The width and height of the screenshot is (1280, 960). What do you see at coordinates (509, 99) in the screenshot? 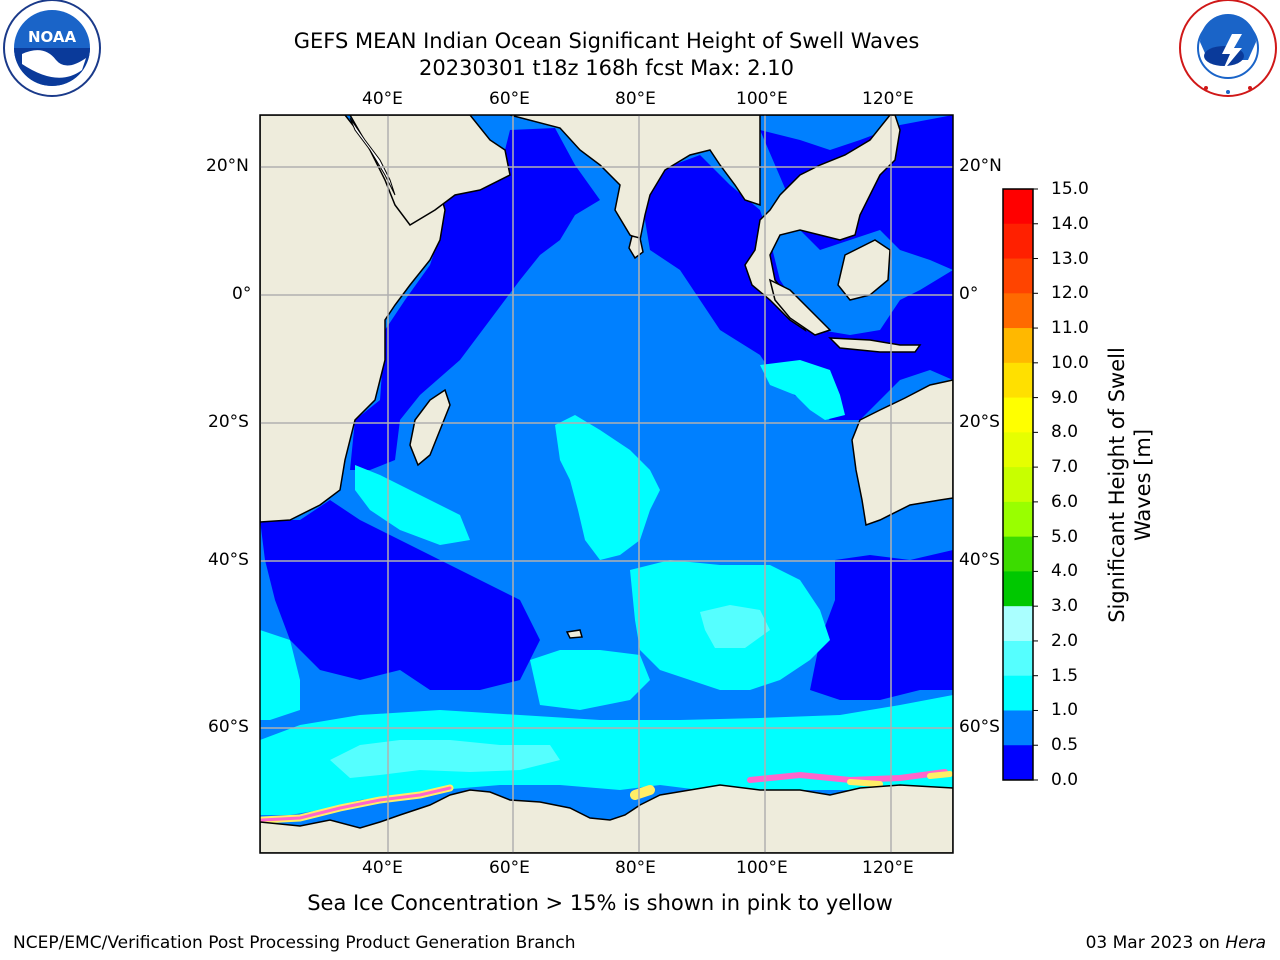
I see `lon-tick-top-60e: 60°E` at bounding box center [509, 99].